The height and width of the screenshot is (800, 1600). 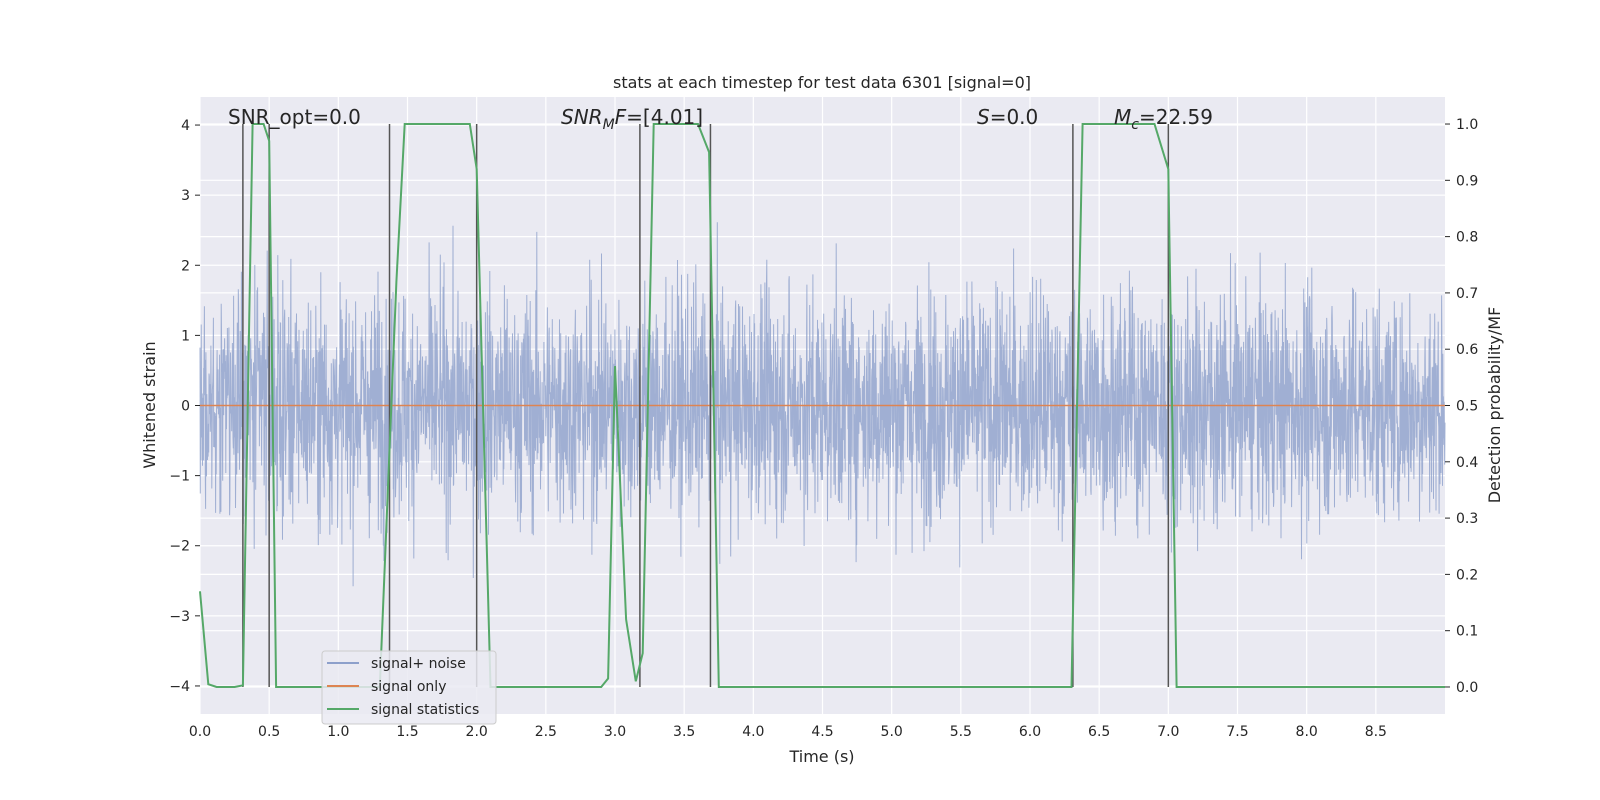 I want to click on x-tick-label: 1.5, so click(x=407, y=732).